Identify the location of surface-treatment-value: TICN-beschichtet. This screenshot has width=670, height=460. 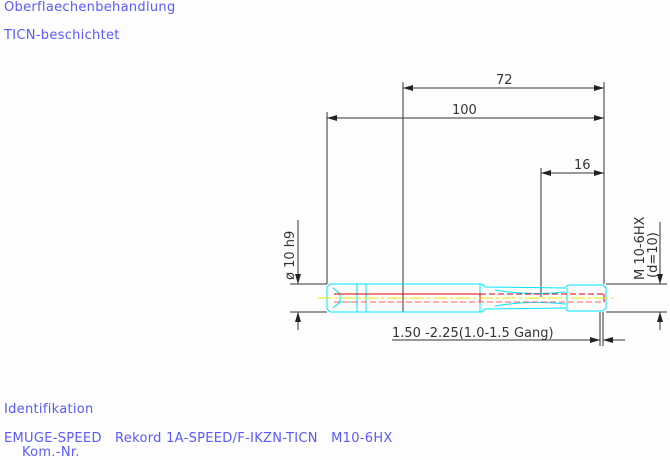
(62, 35).